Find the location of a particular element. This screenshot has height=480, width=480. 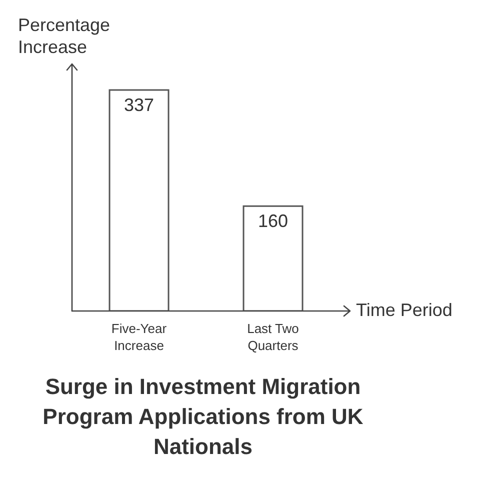

data-label: 160 is located at coordinates (273, 220).